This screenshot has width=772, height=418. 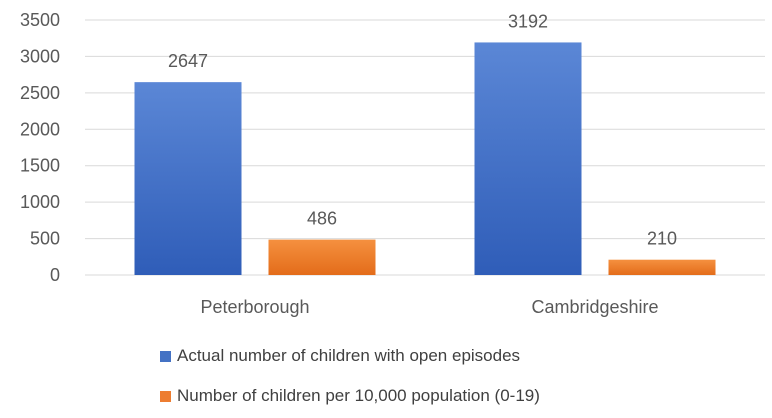 What do you see at coordinates (662, 239) in the screenshot?
I see `data-label: 210` at bounding box center [662, 239].